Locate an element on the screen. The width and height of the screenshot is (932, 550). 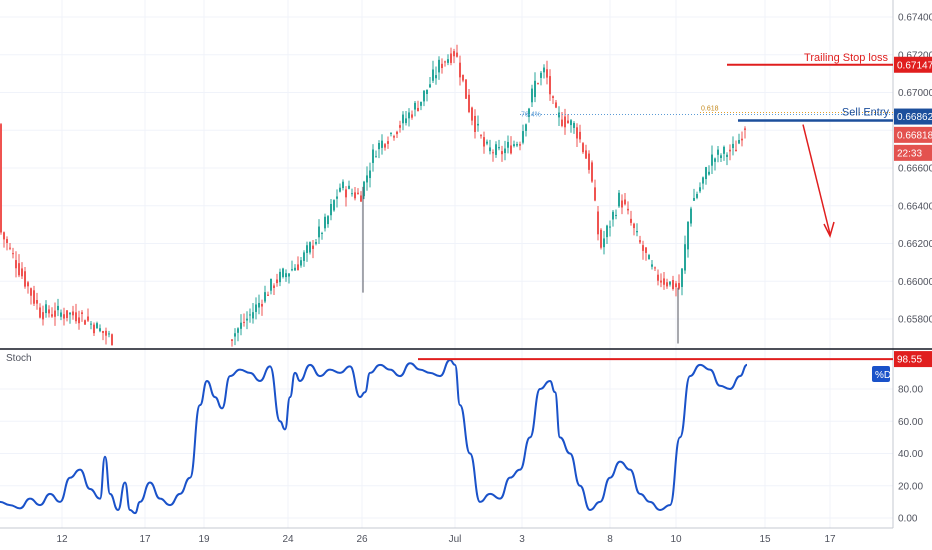
price-tick-label: 0.67200 is located at coordinates (915, 55).